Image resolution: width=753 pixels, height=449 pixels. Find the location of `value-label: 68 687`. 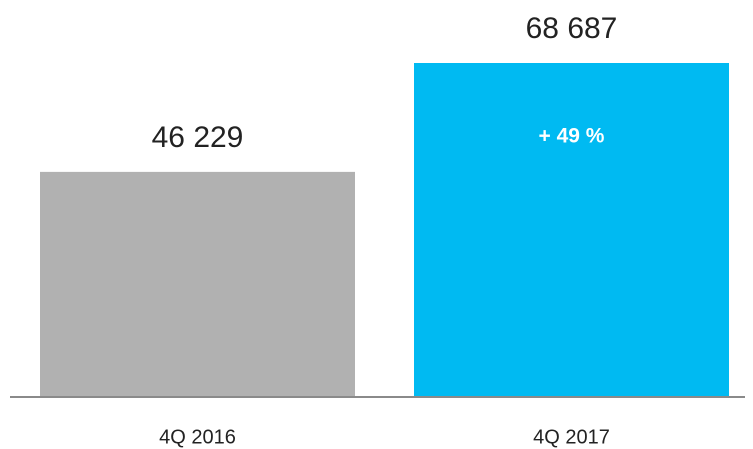

value-label: 68 687 is located at coordinates (572, 28).